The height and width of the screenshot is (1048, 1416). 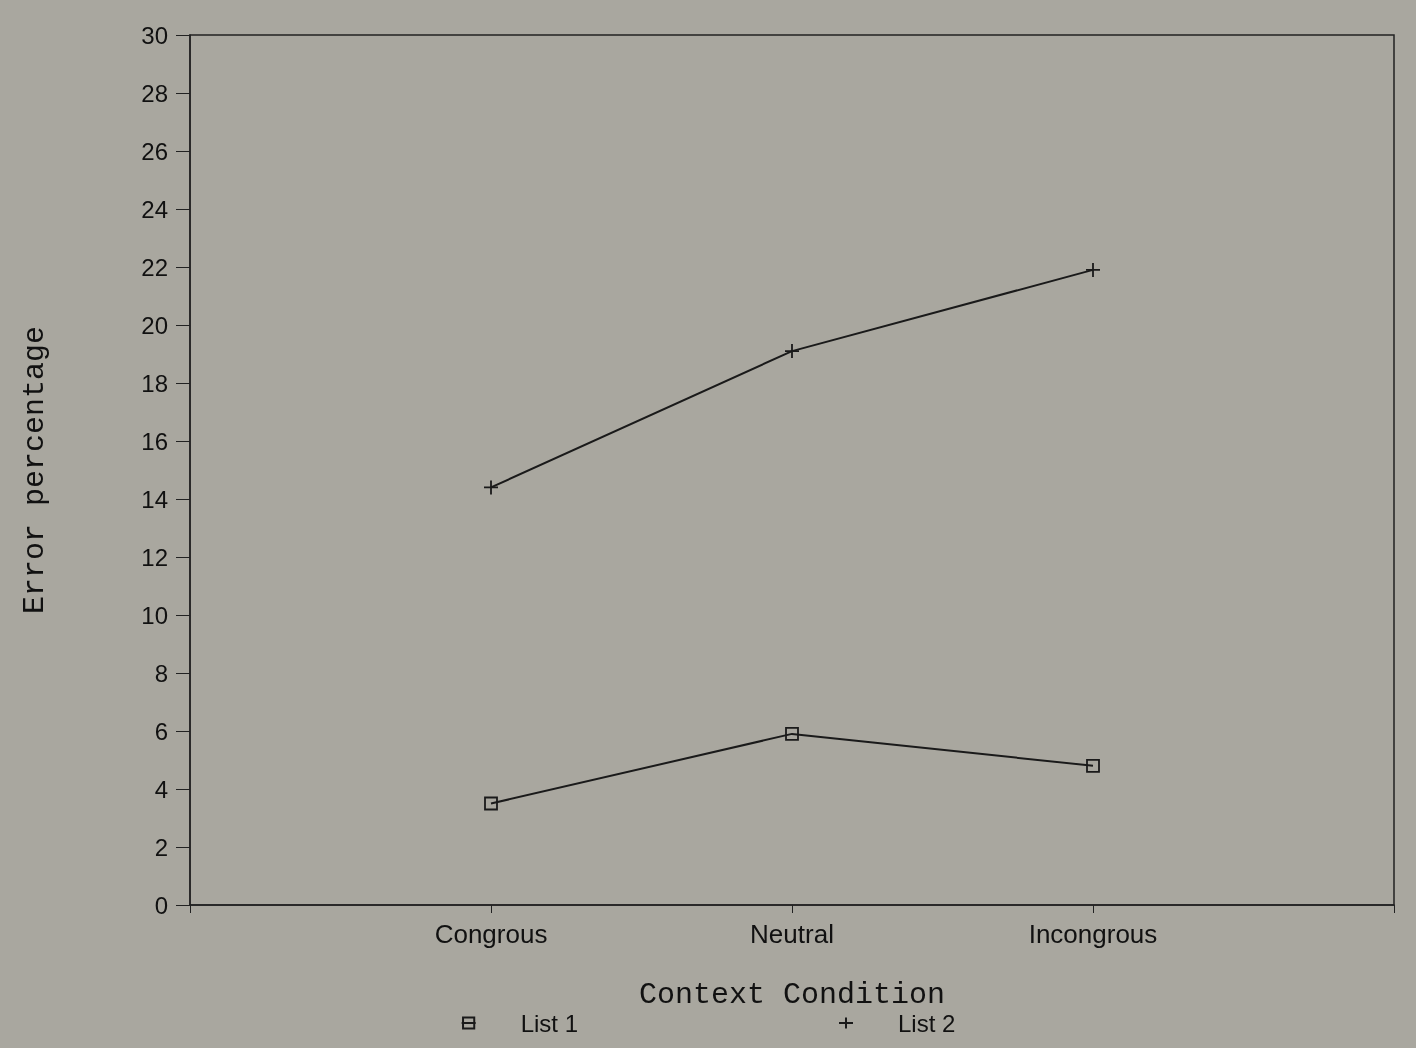 I want to click on y-tick-label: 12, so click(x=154, y=557).